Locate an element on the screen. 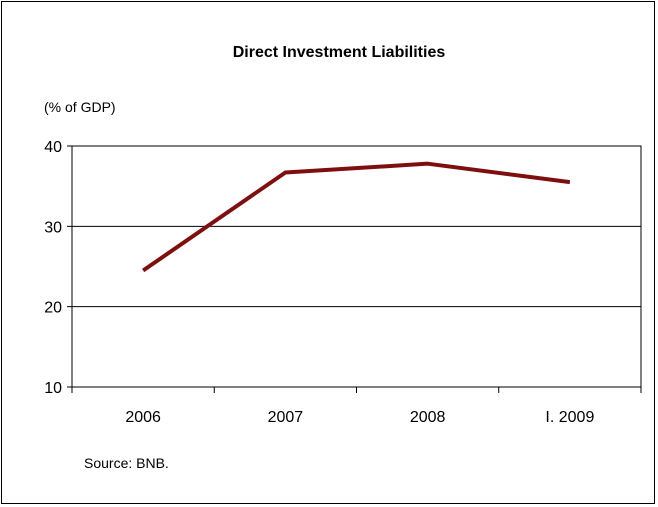 The width and height of the screenshot is (658, 507). chart-title: Direct Investment Liabilities is located at coordinates (339, 52).